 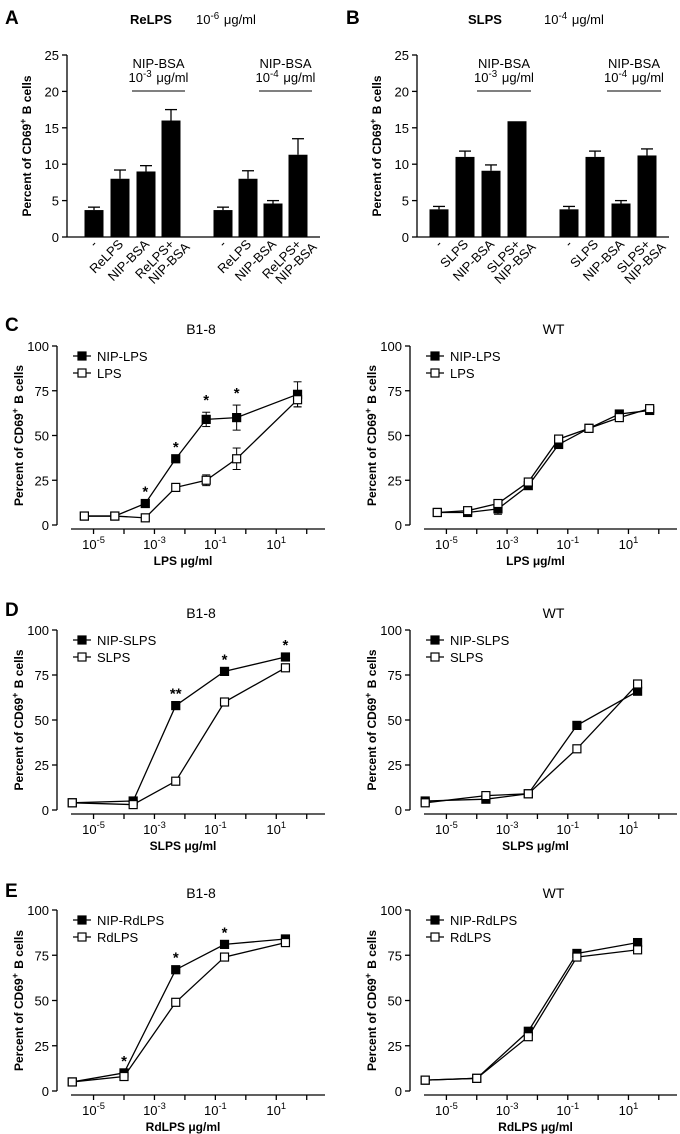 What do you see at coordinates (201, 893) in the screenshot?
I see `line-chart-e-b1-8-title: B1-8` at bounding box center [201, 893].